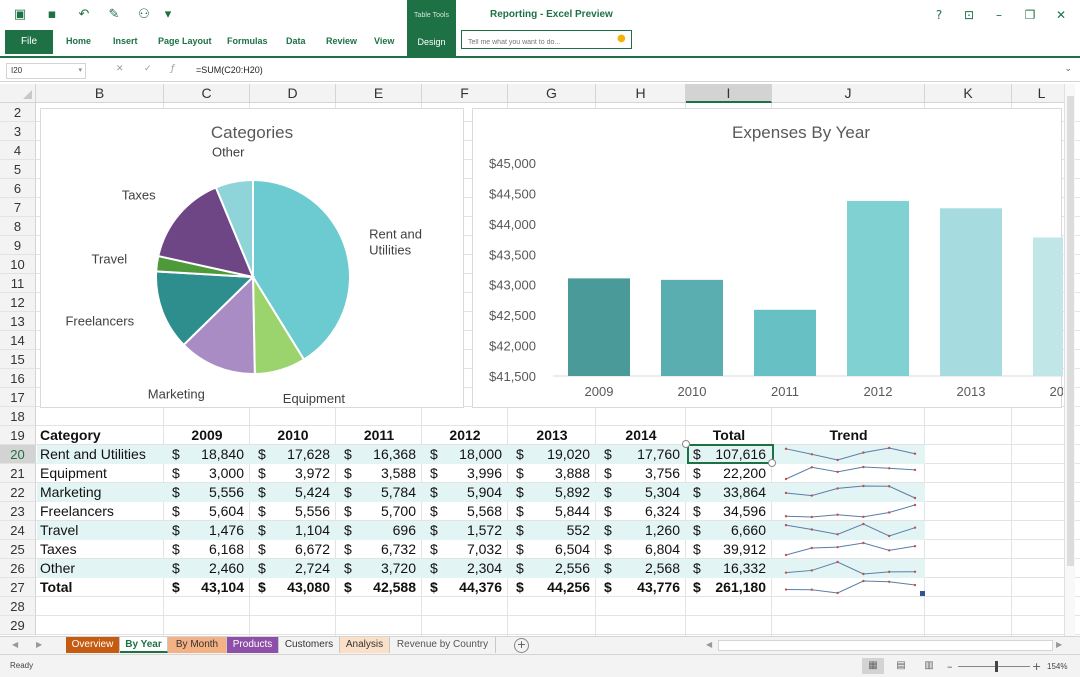 This screenshot has width=1080, height=677. I want to click on zoom-level: 154%, so click(1057, 666).